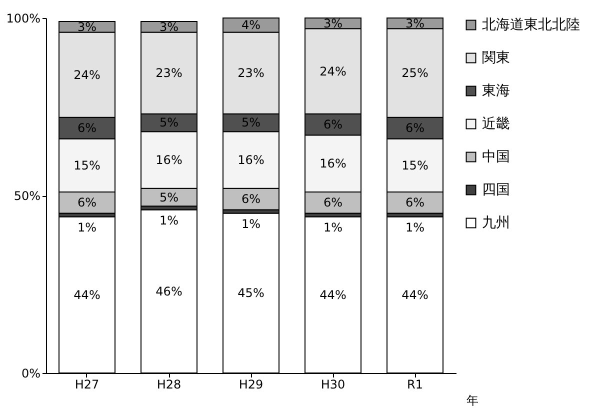 Image resolution: width=591 pixels, height=416 pixels. What do you see at coordinates (251, 385) in the screenshot?
I see `x-tick-label: H29` at bounding box center [251, 385].